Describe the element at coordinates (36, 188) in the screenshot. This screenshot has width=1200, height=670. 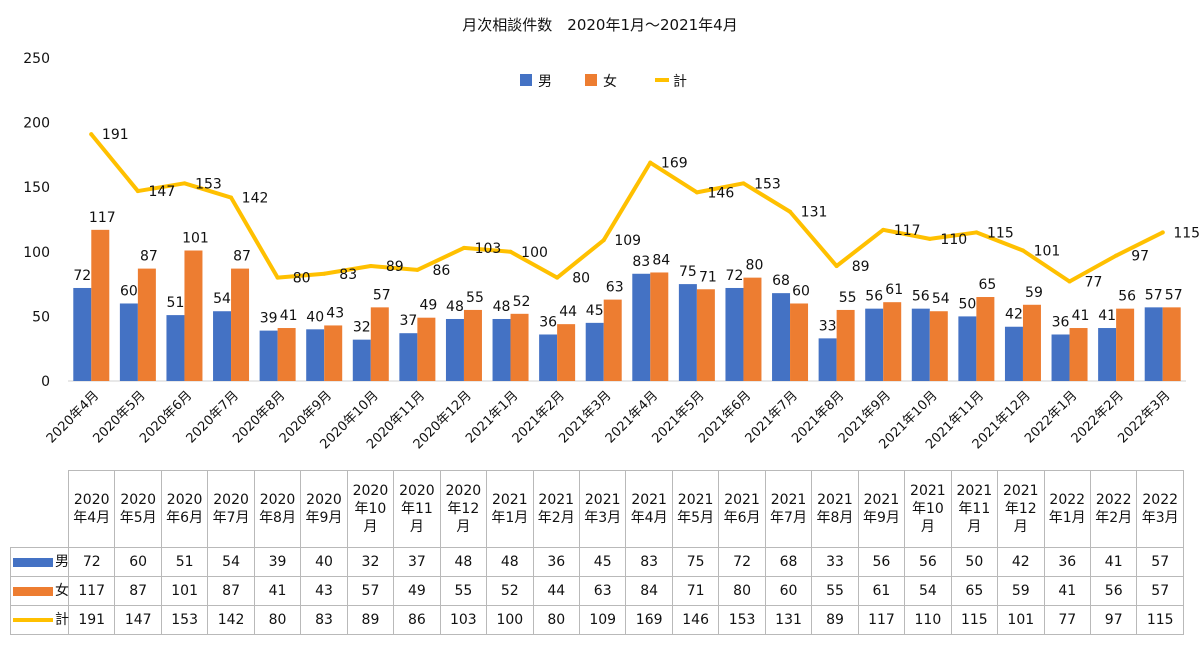
I see `y-tick-label: 150` at that location.